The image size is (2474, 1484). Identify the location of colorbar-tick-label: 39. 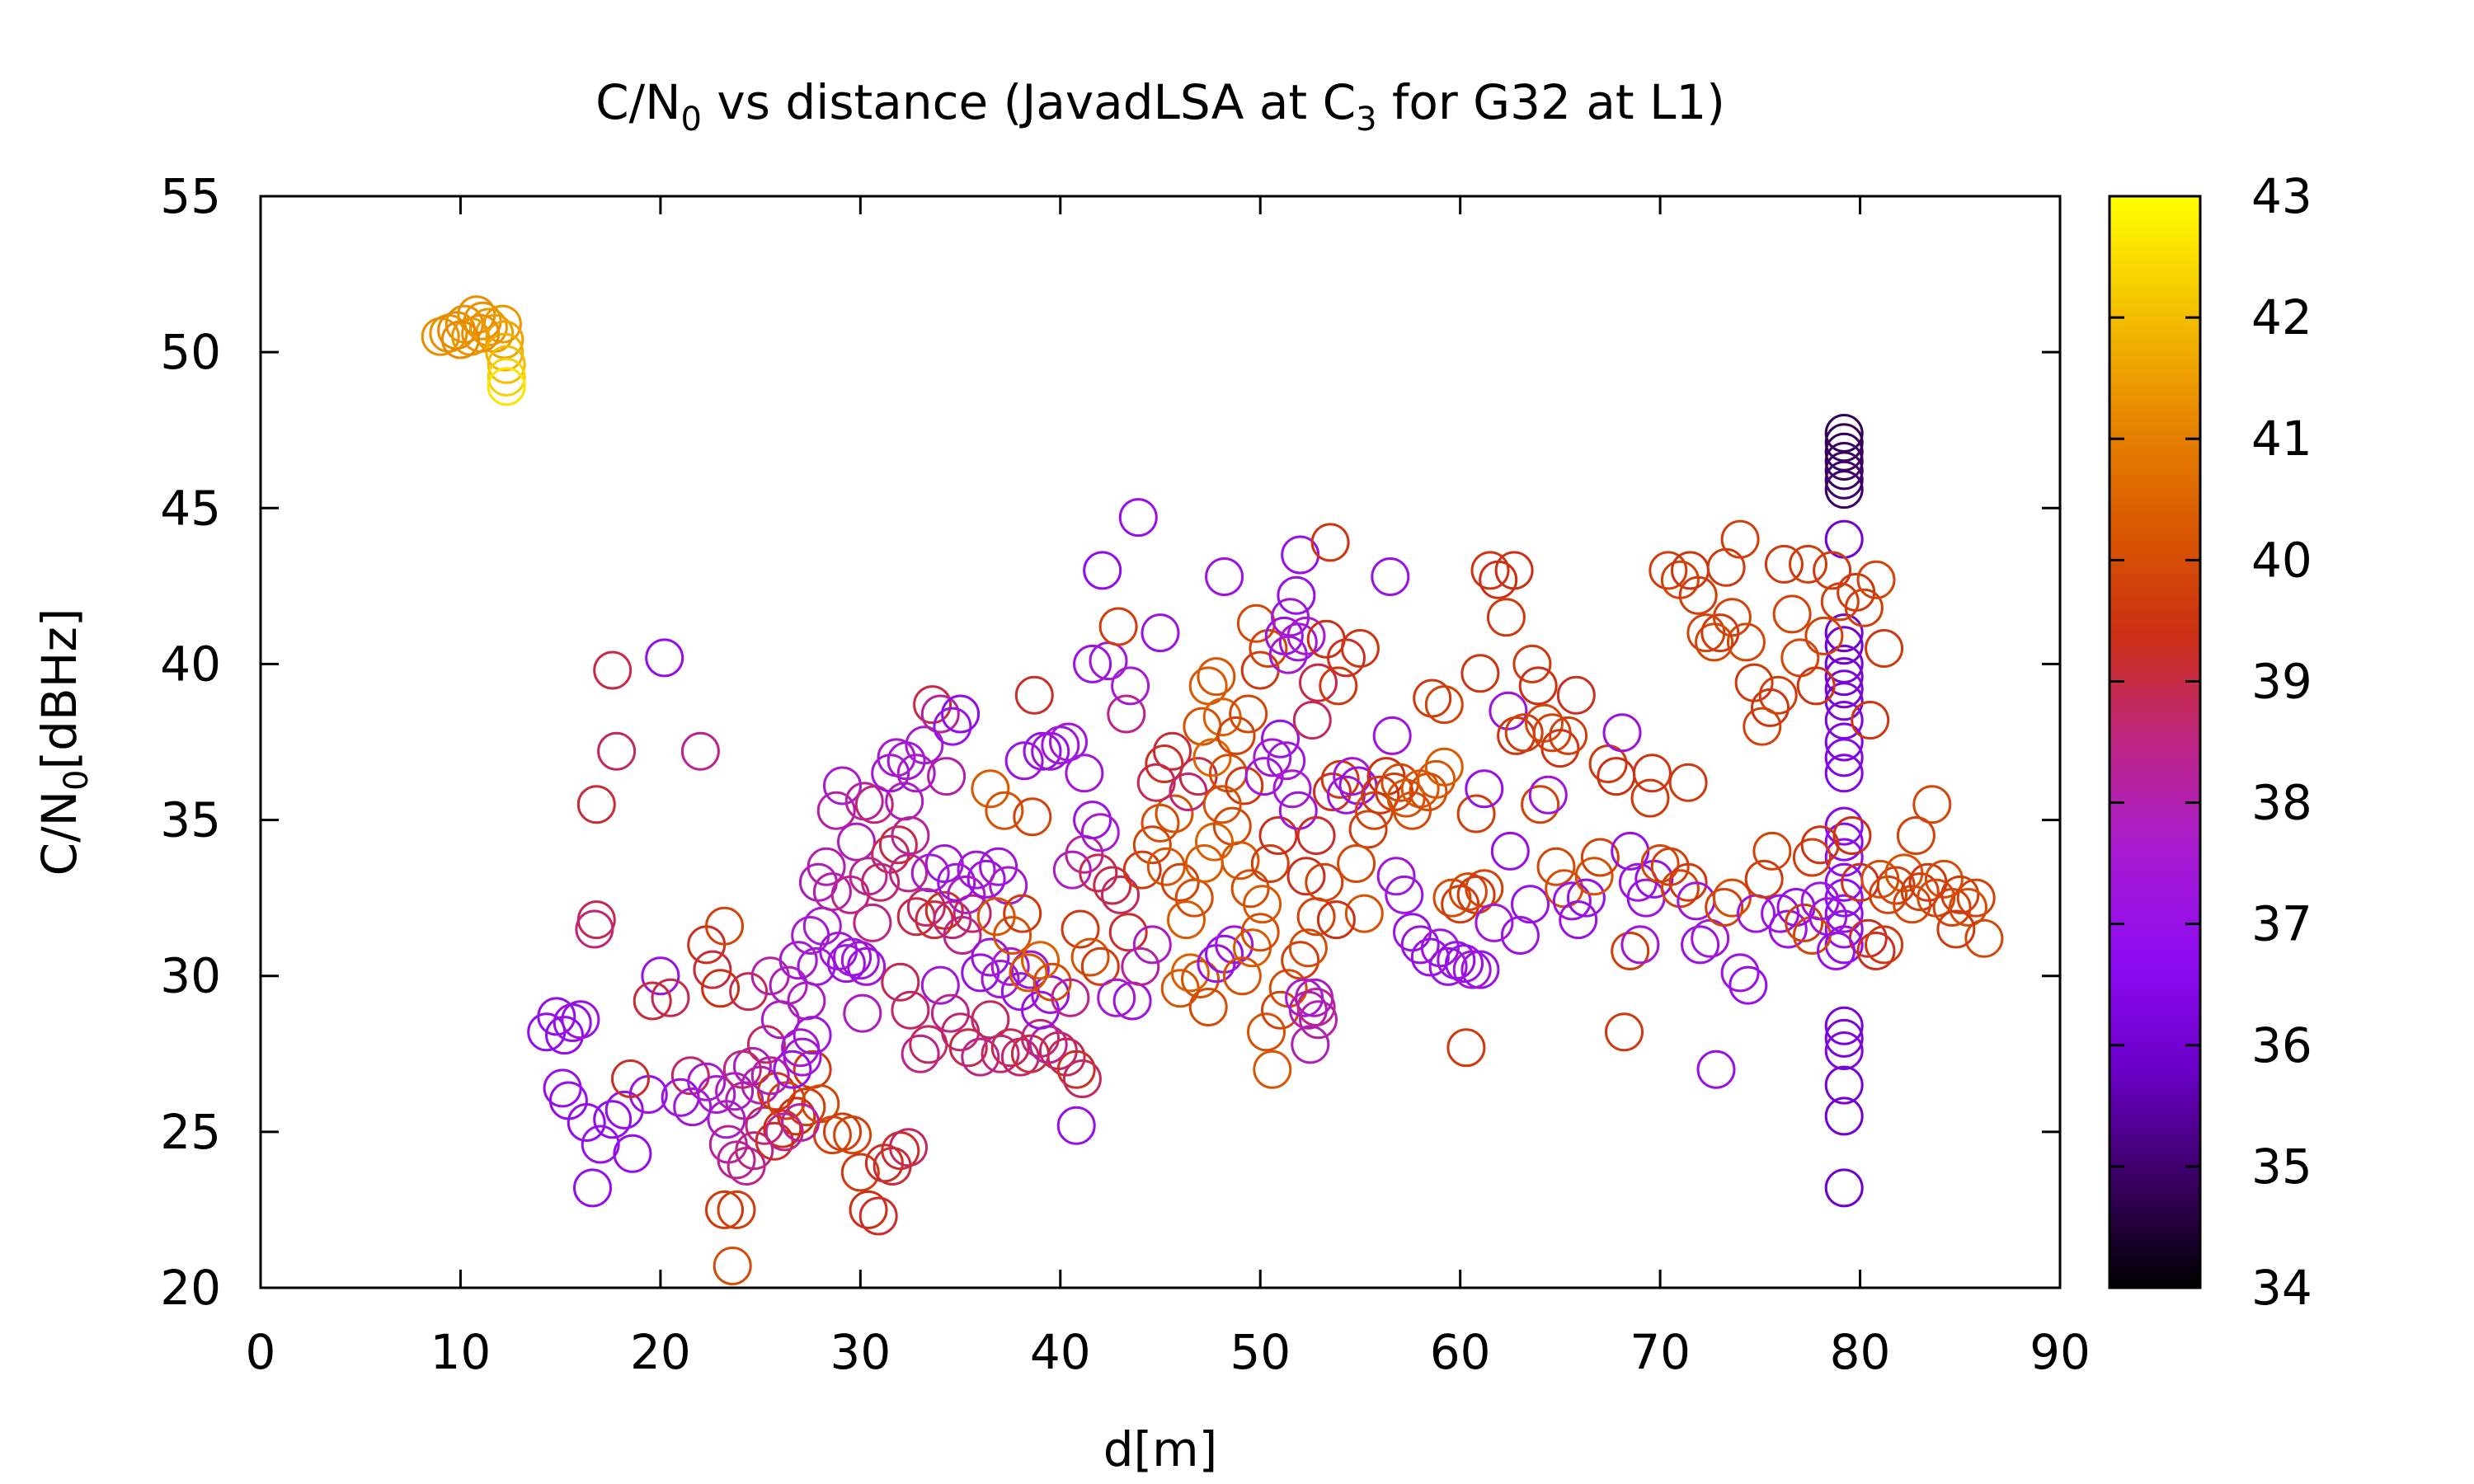
(2281, 681).